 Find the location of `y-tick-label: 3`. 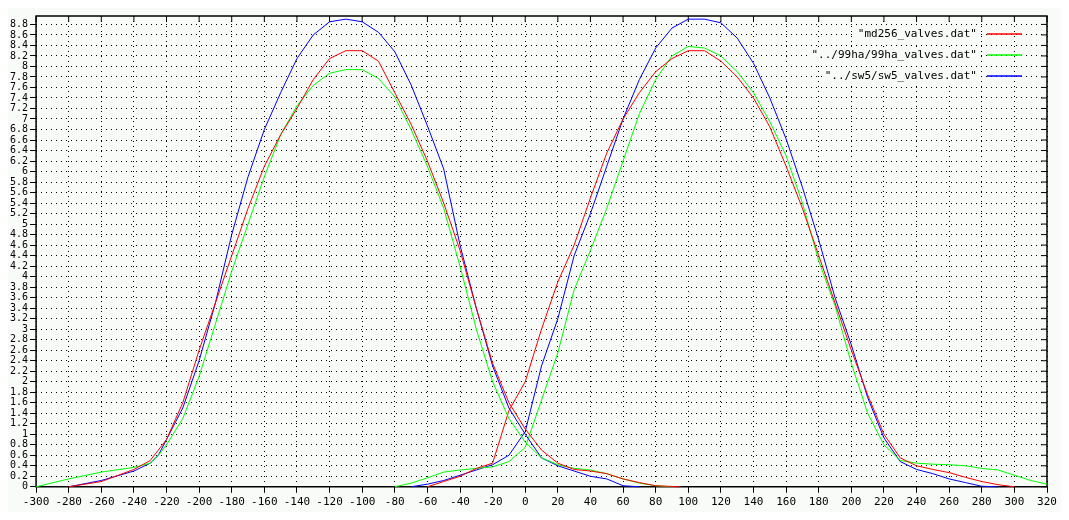

y-tick-label: 3 is located at coordinates (25, 328).